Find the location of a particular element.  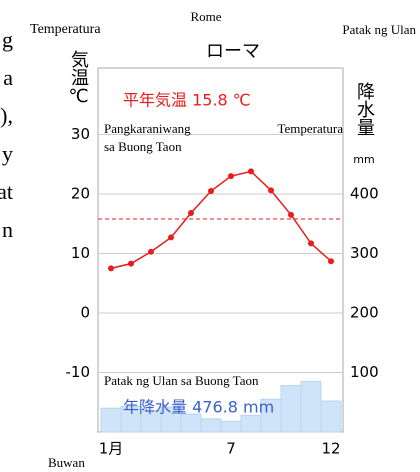

overlay-label: sa Buong Taon is located at coordinates (143, 146).